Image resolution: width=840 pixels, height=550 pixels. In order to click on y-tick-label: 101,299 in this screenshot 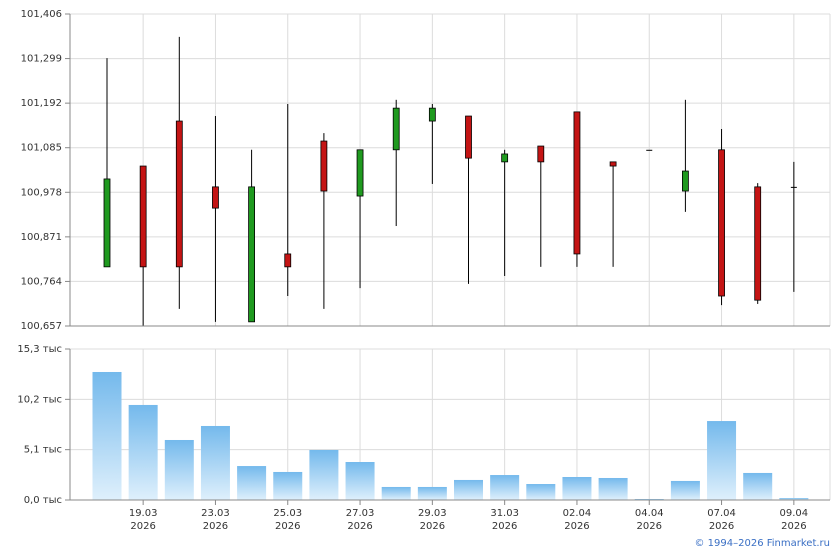, I will do `click(41, 59)`.